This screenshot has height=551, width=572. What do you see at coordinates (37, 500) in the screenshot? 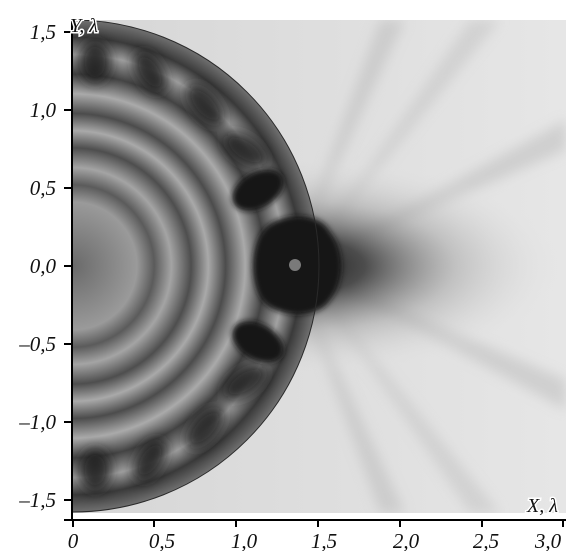
I see `y-tick-label: –1,5` at bounding box center [37, 500].